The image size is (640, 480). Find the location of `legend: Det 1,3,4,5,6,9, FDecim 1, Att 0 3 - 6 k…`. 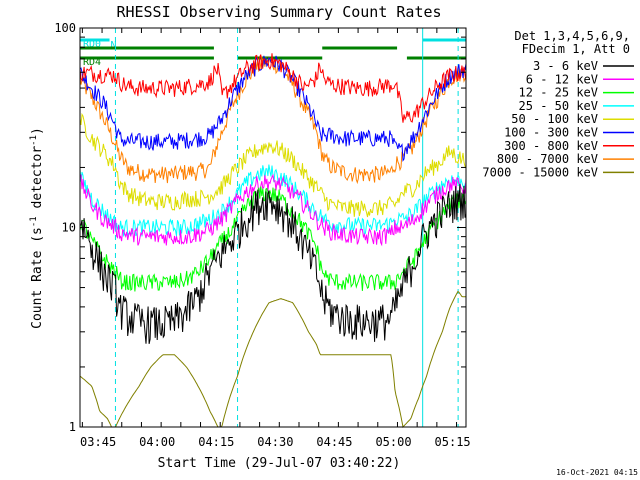

legend: Det 1,3,4,5,6,9, FDecim 1, Att 0 3 - 6 k… is located at coordinates (558, 104).